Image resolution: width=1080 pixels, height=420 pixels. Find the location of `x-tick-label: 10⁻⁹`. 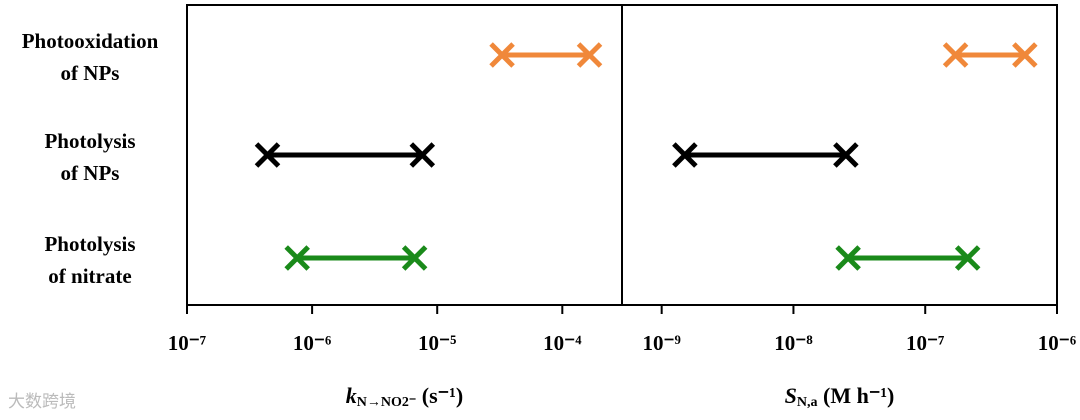

x-tick-label: 10⁻⁹ is located at coordinates (661, 343).